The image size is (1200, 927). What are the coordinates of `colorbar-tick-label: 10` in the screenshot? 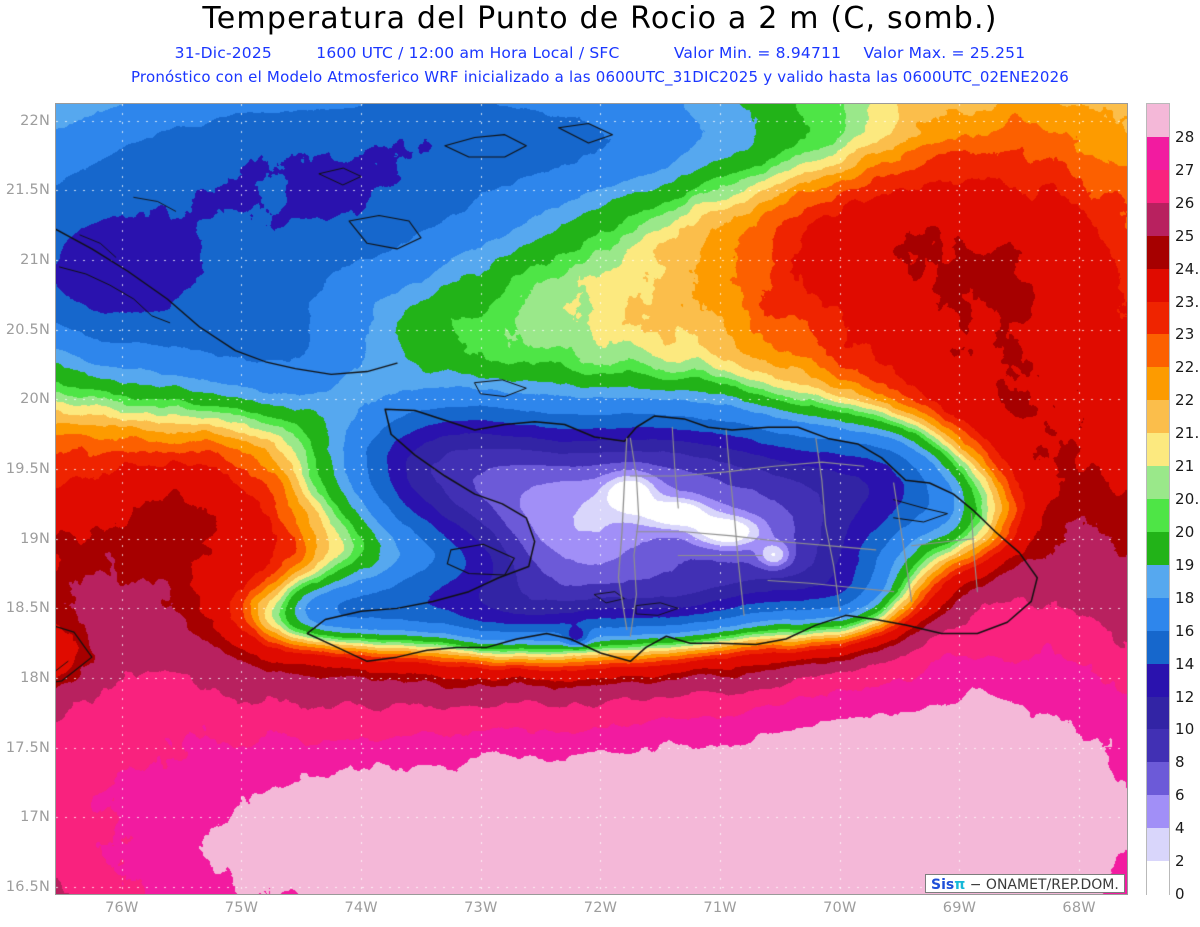 It's located at (1185, 729).